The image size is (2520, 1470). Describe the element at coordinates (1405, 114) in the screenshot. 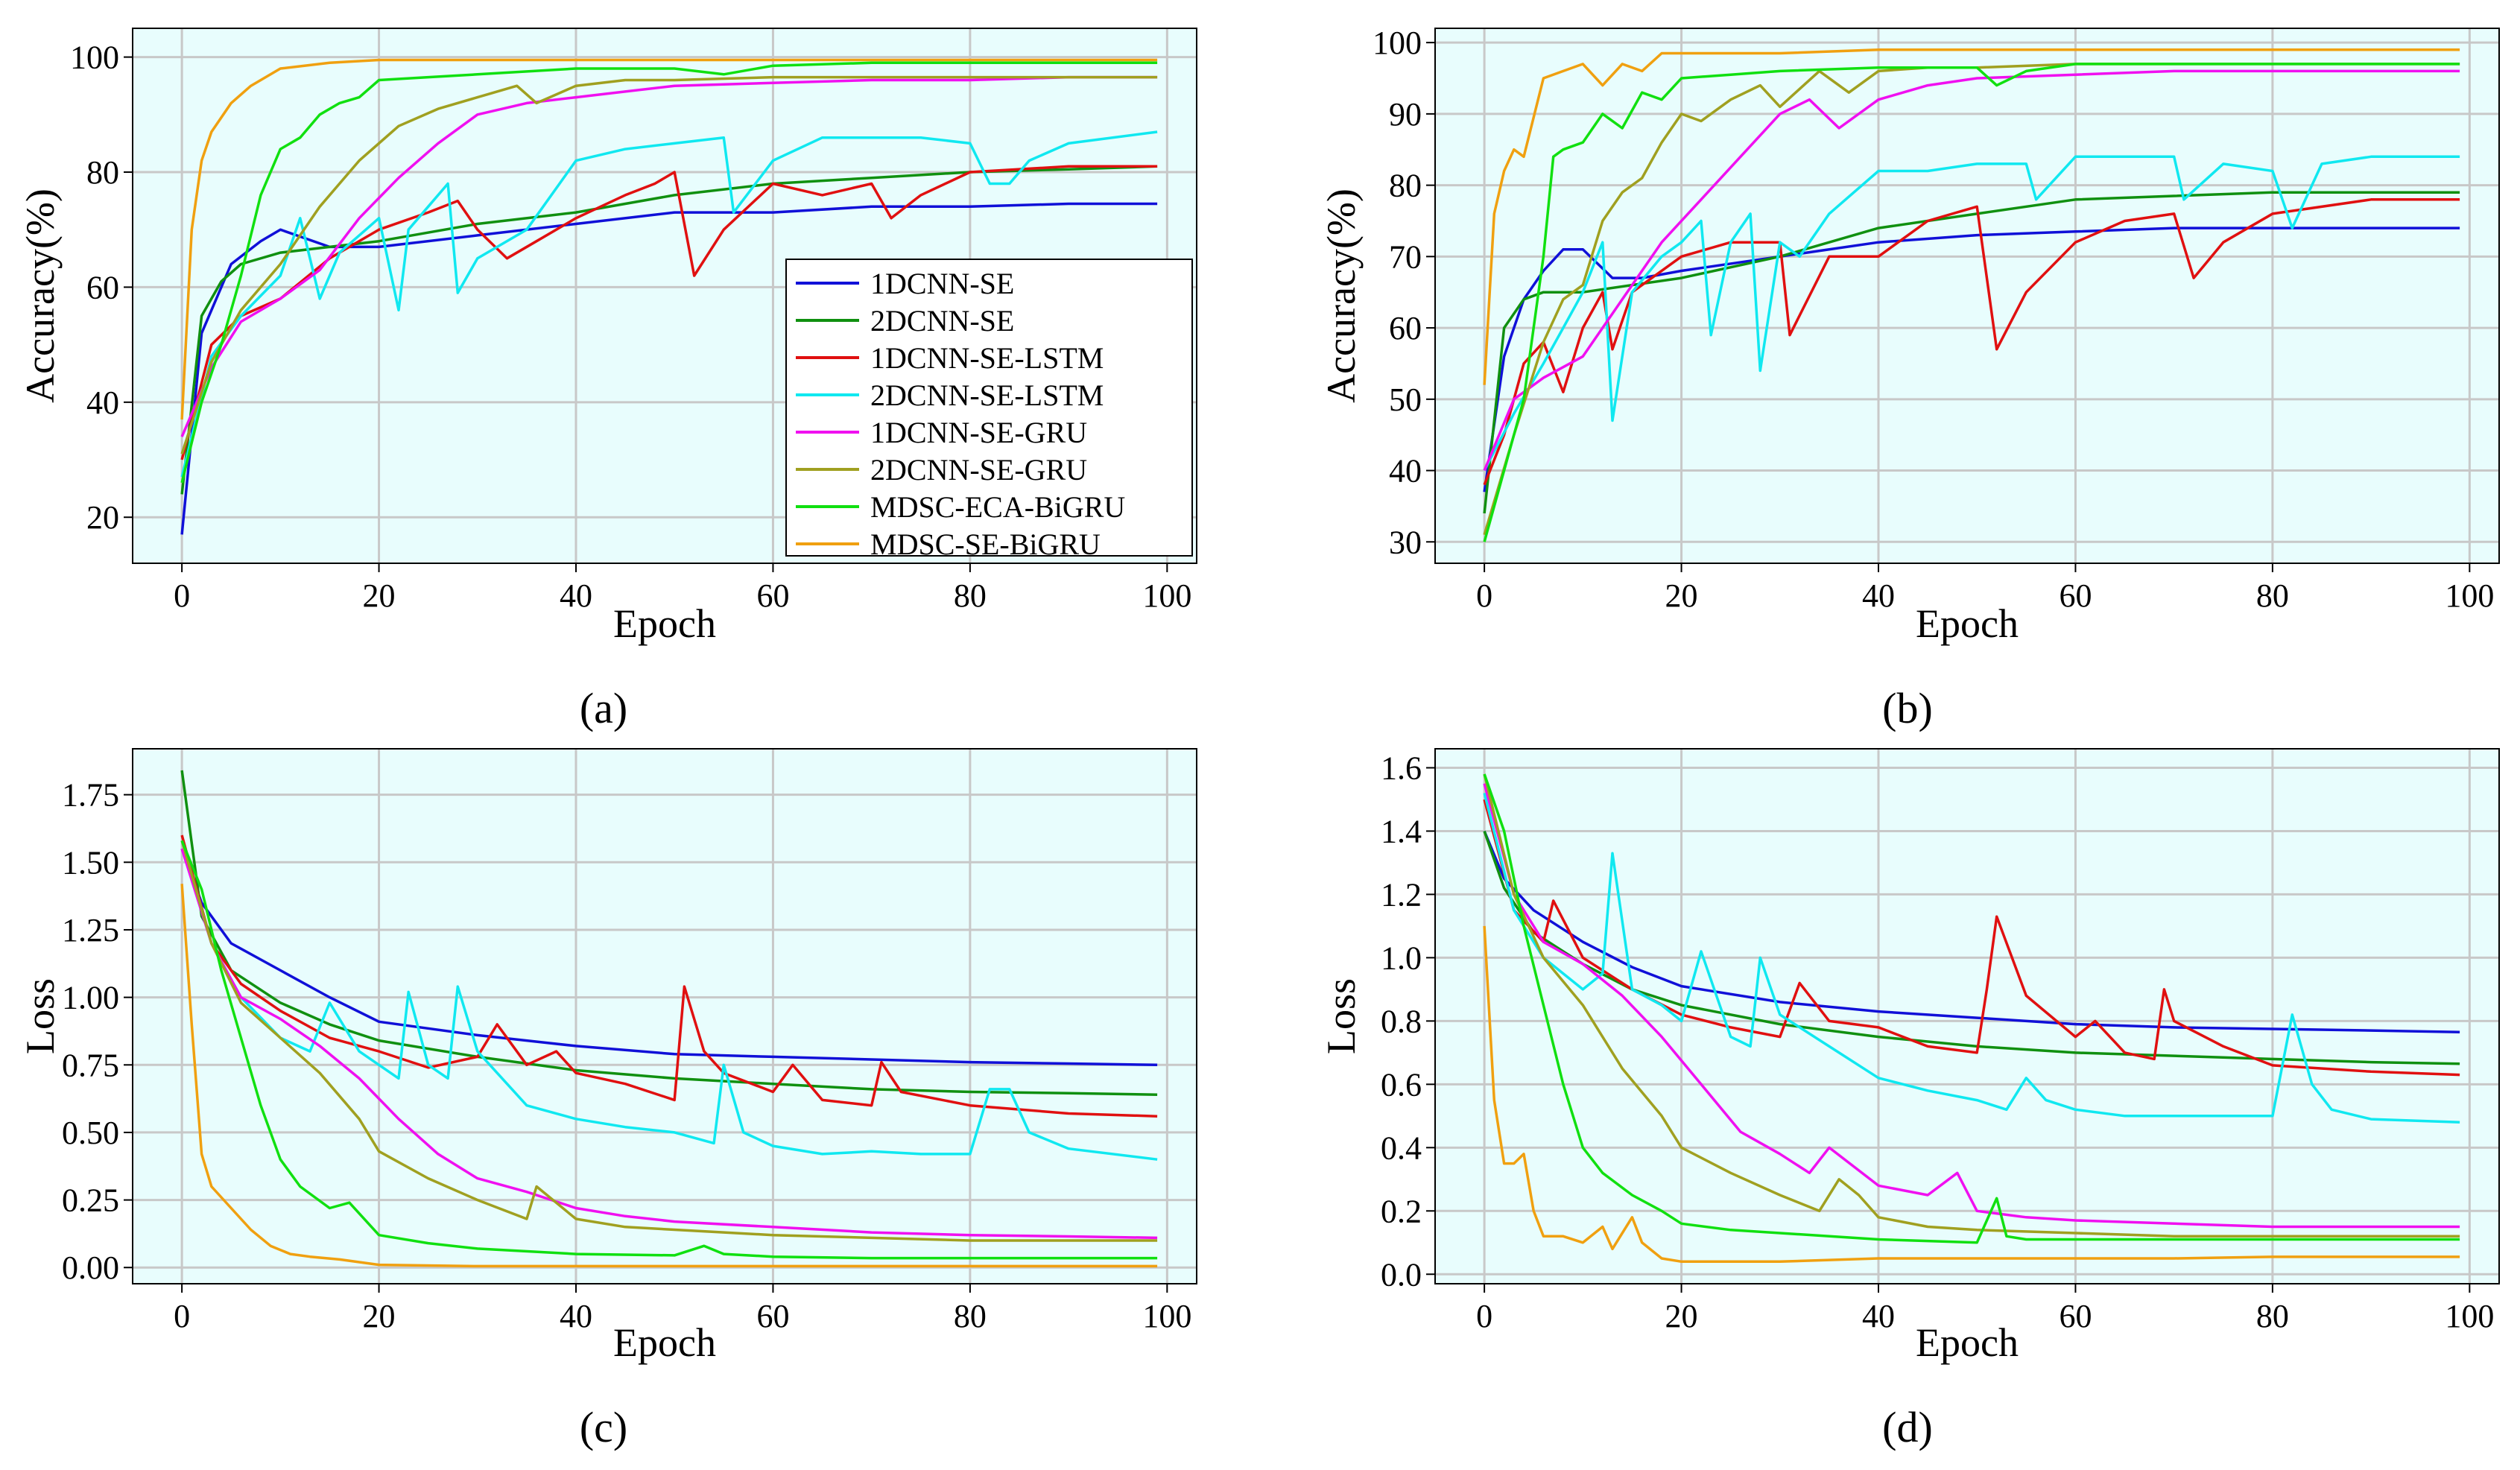

I see `y-tick-label: 90` at that location.